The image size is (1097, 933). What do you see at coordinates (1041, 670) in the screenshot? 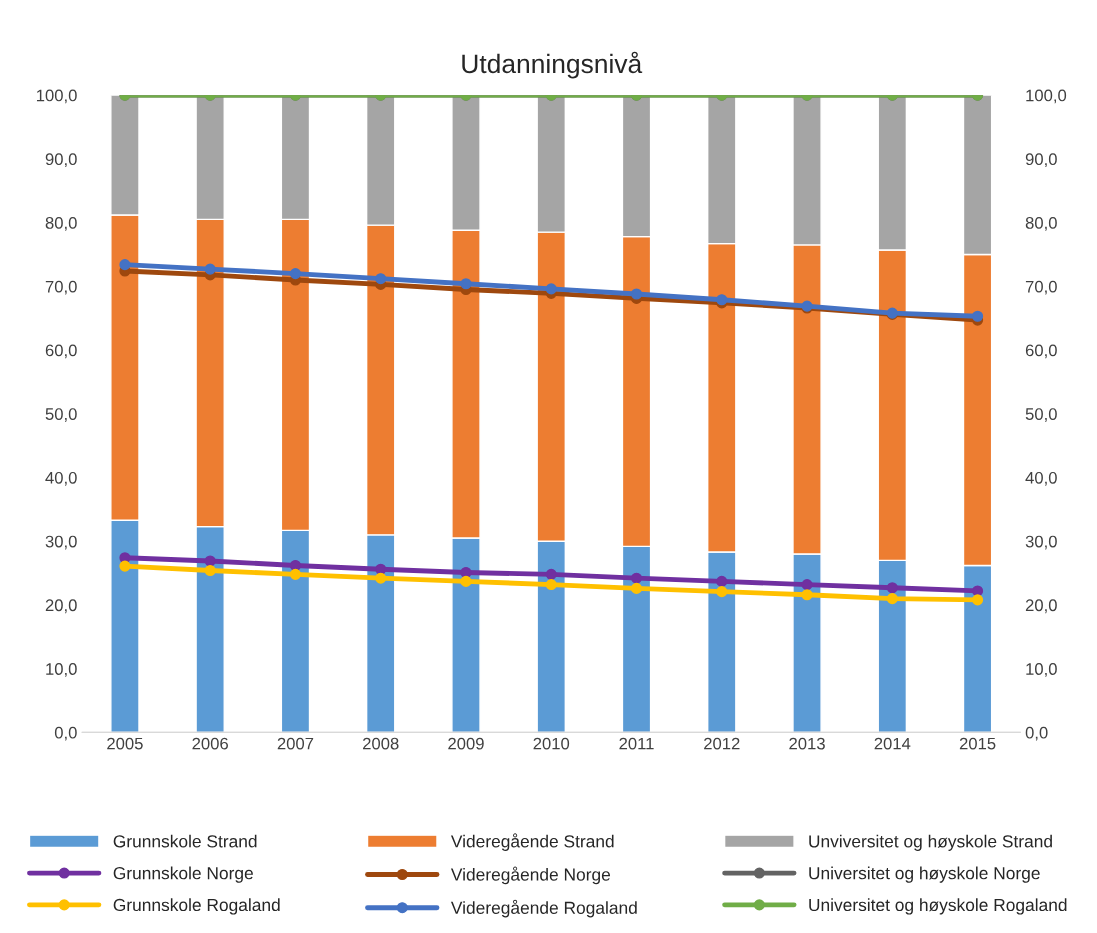
I see `y-tick-label: 10,0` at bounding box center [1041, 670].